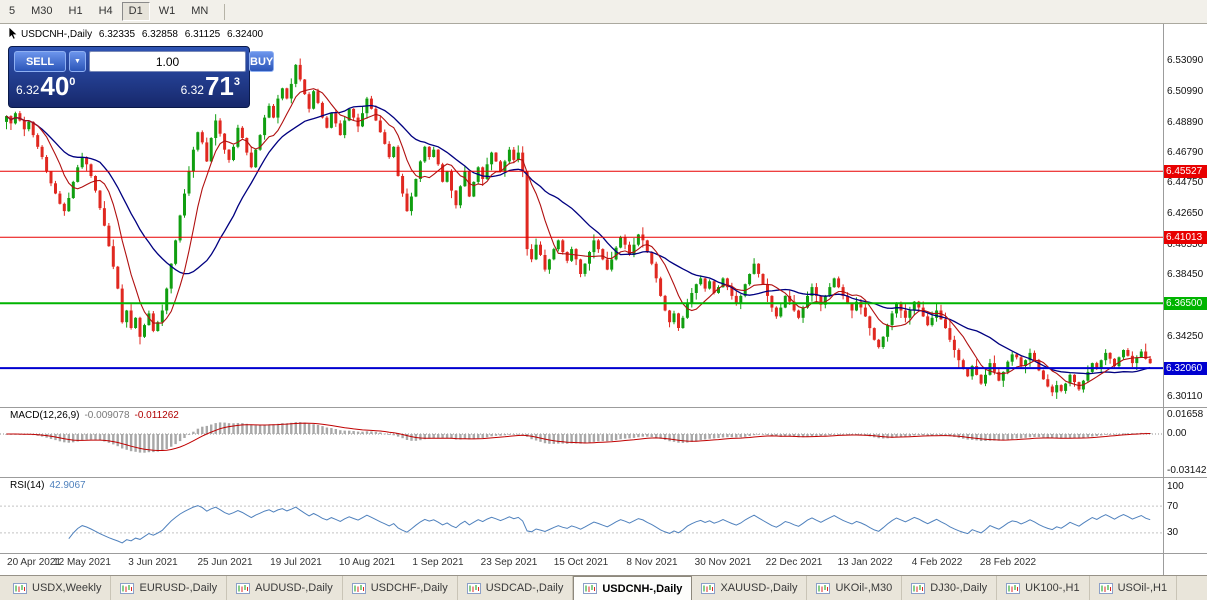  What do you see at coordinates (1185, 182) in the screenshot?
I see `price-axis-label: 6.44750` at bounding box center [1185, 182].